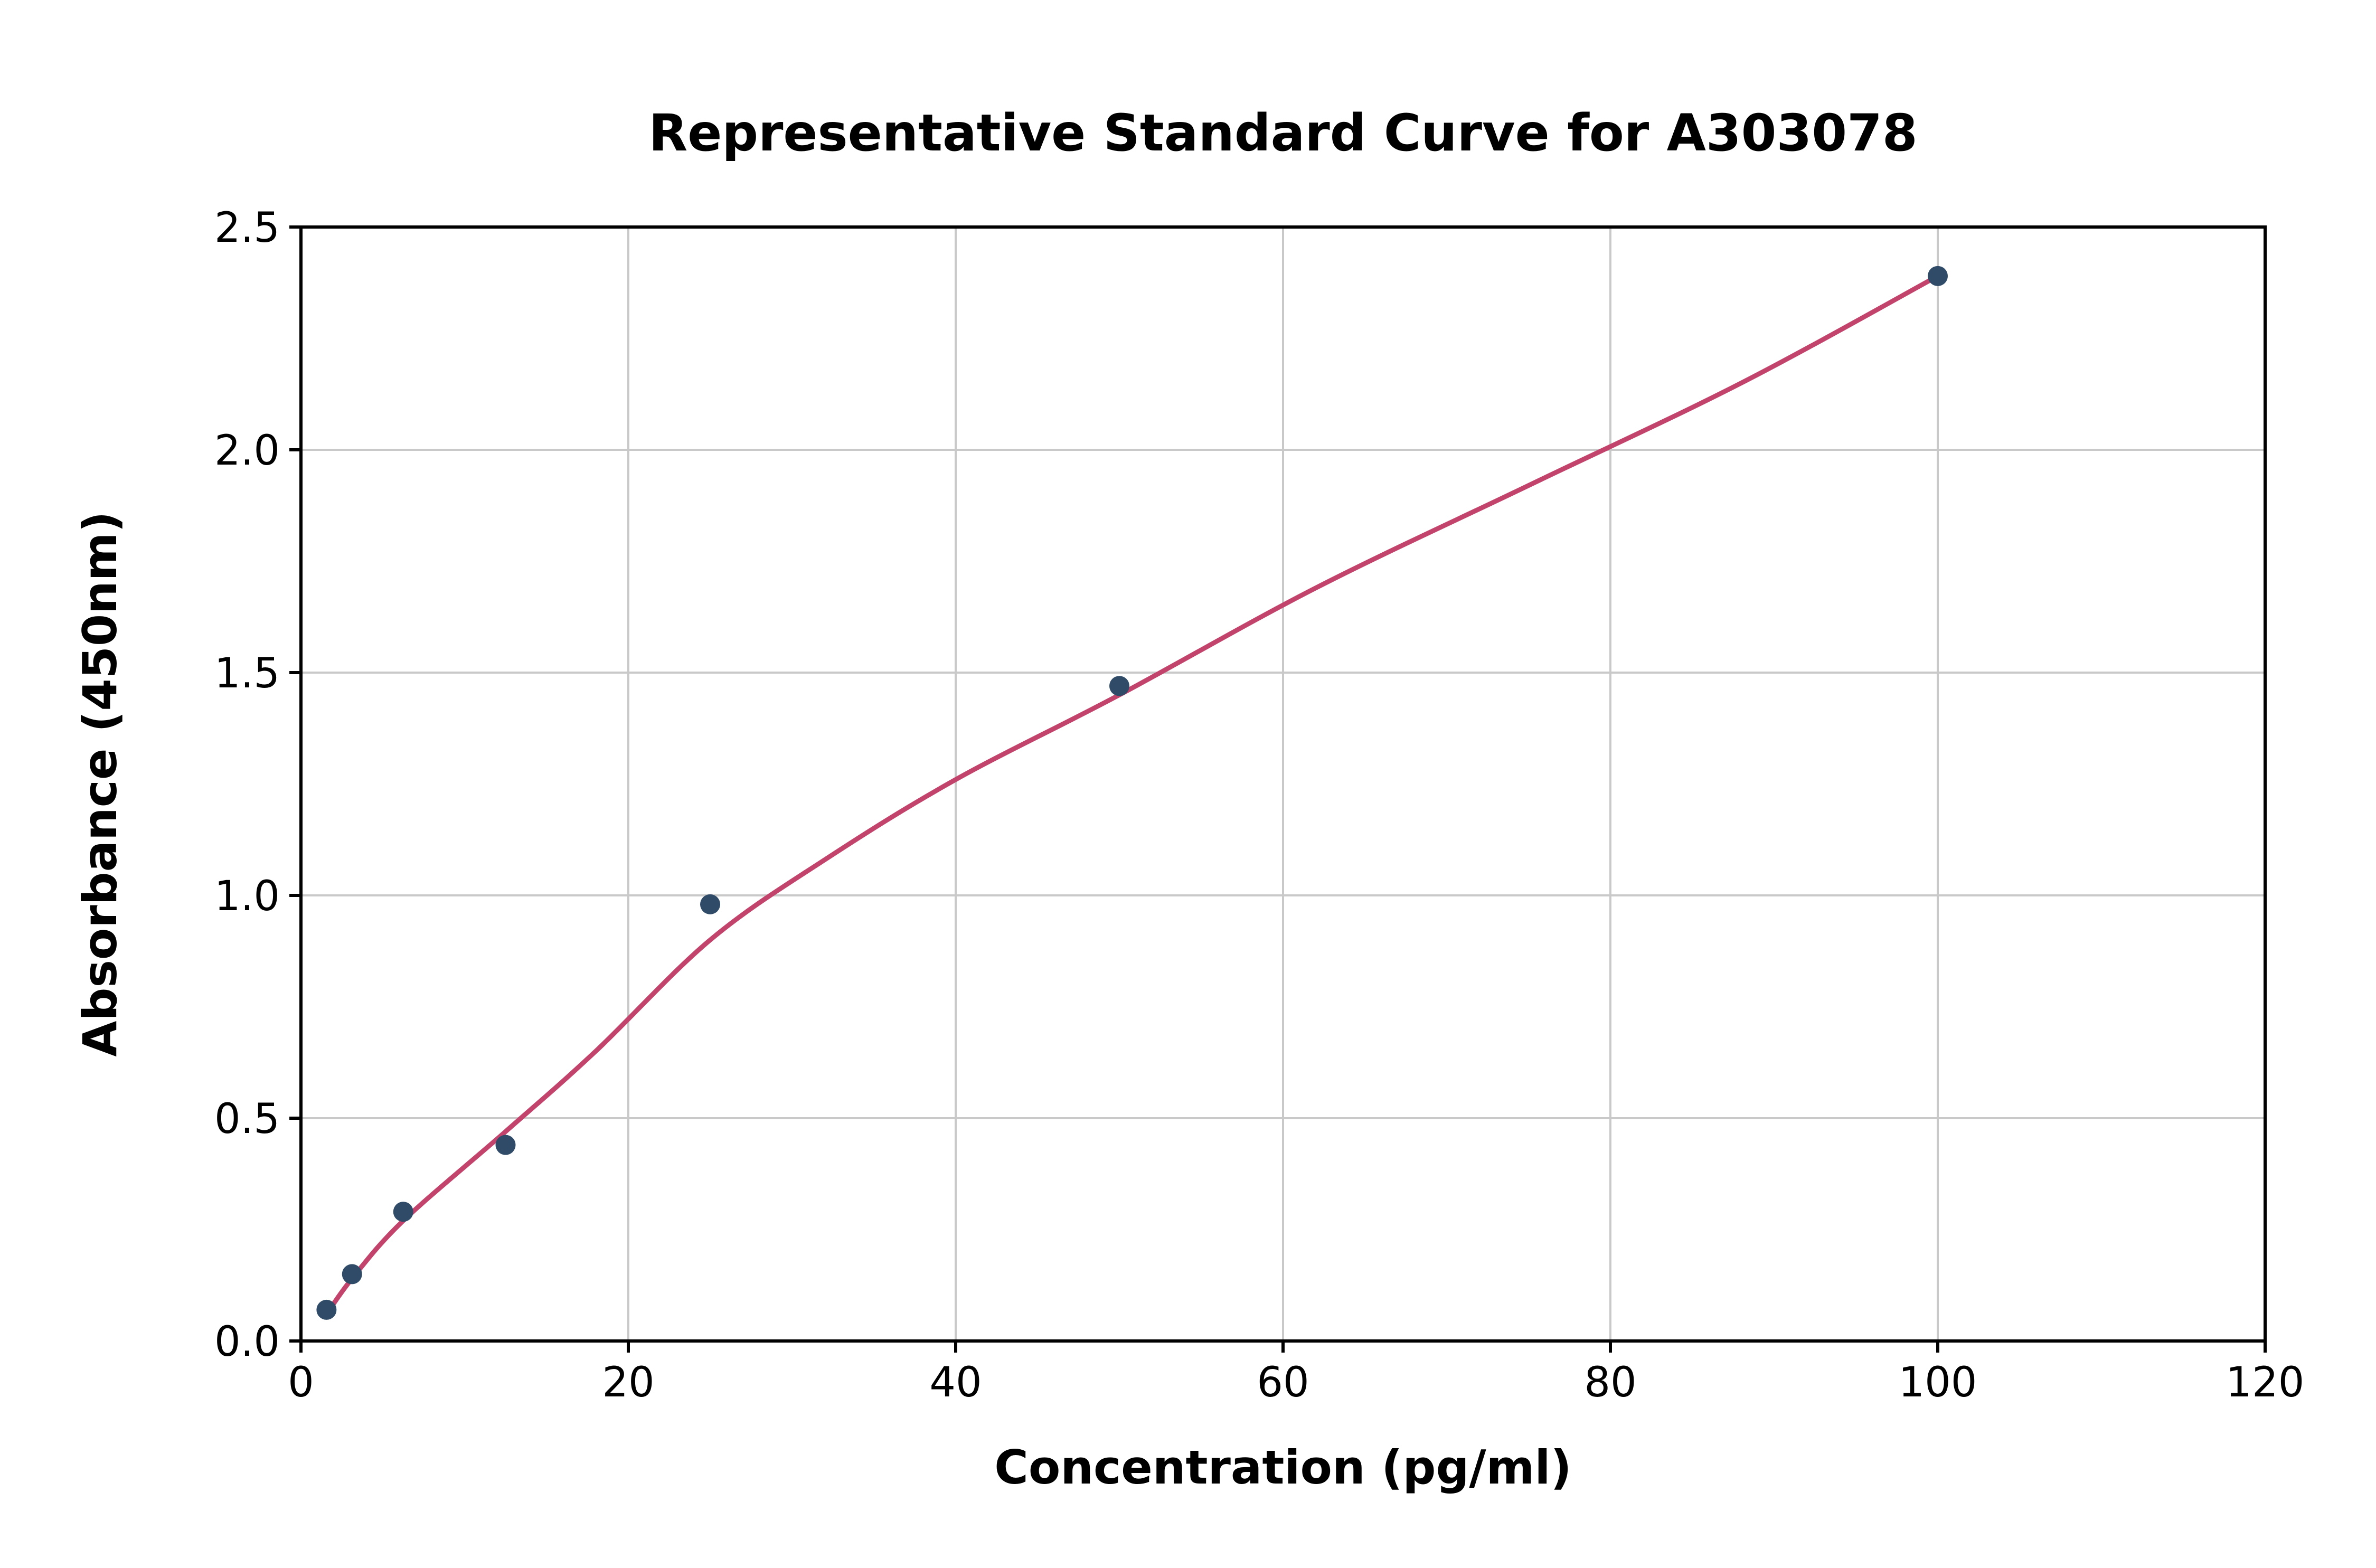 This screenshot has width=2376, height=1568. What do you see at coordinates (247, 451) in the screenshot?
I see `y-tick-label: 2.0` at bounding box center [247, 451].